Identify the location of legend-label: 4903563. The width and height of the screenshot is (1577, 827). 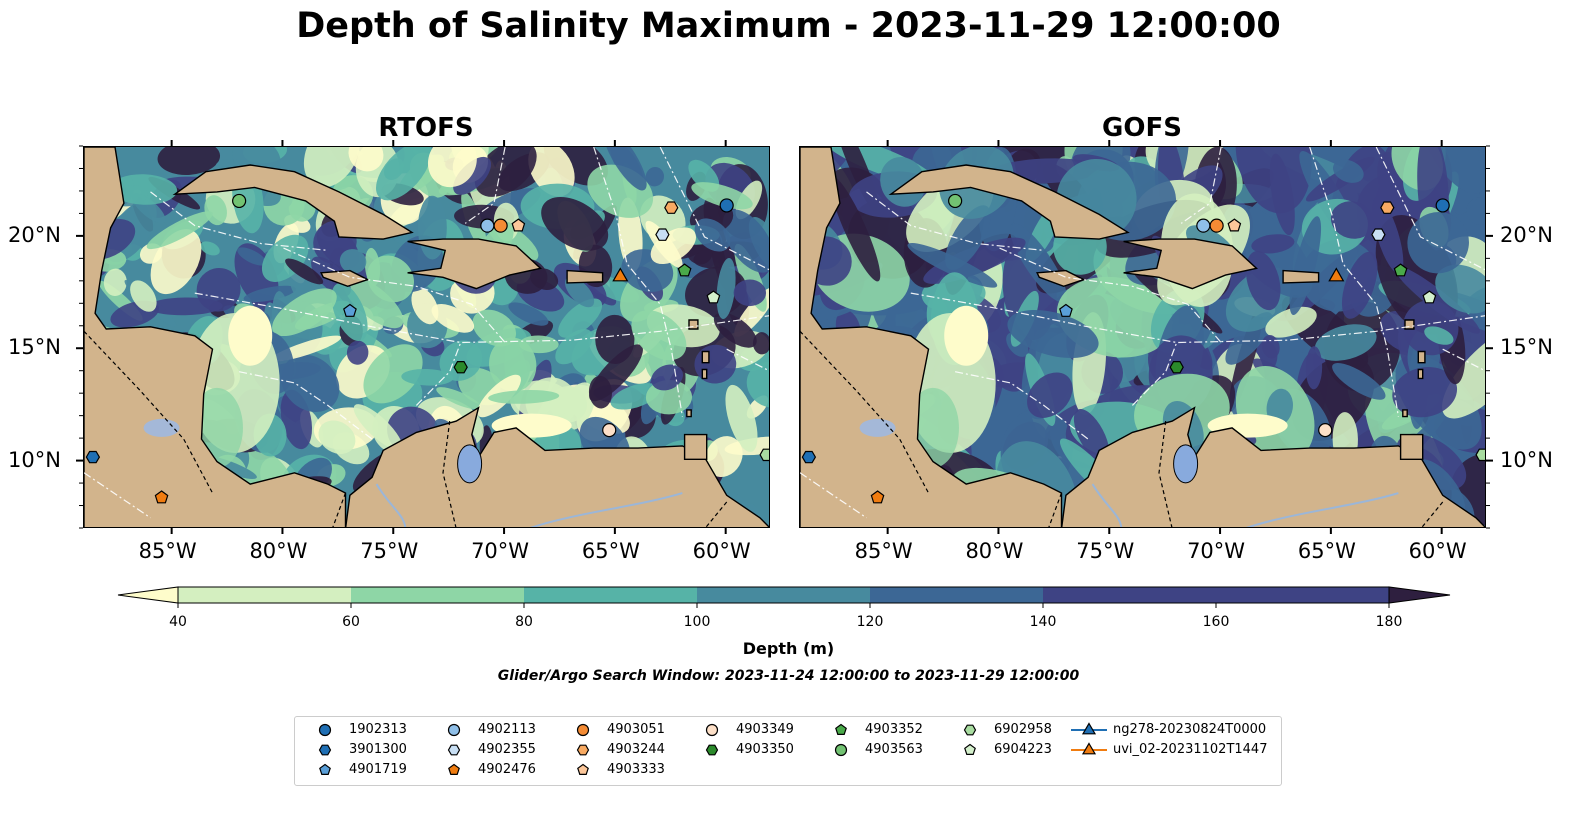
(894, 749).